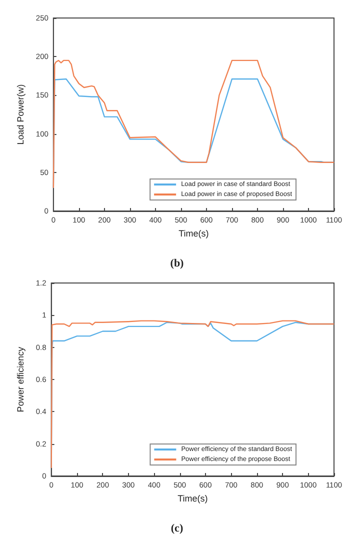  I want to click on y-axis-title: Load Power(w), so click(21, 114).